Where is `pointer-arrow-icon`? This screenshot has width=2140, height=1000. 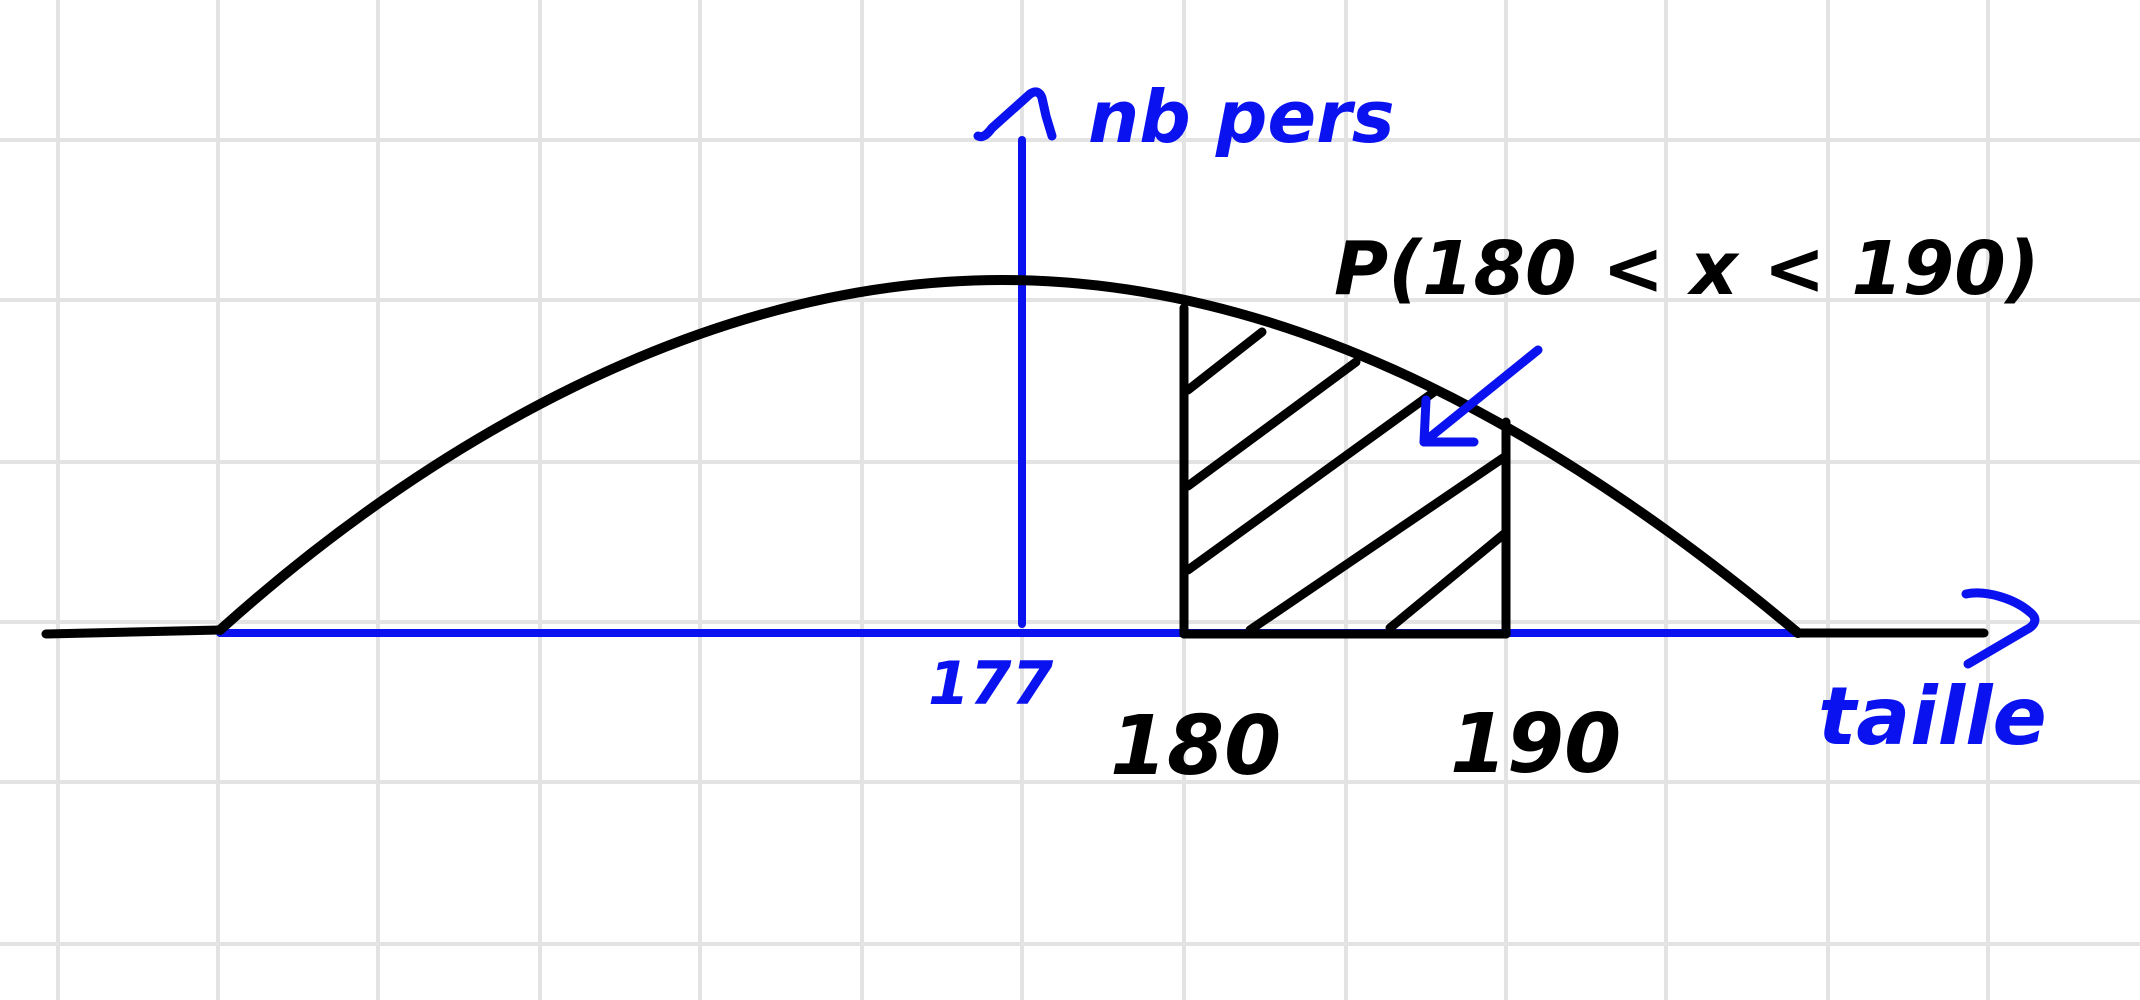
pointer-arrow-icon is located at coordinates (1481, 396).